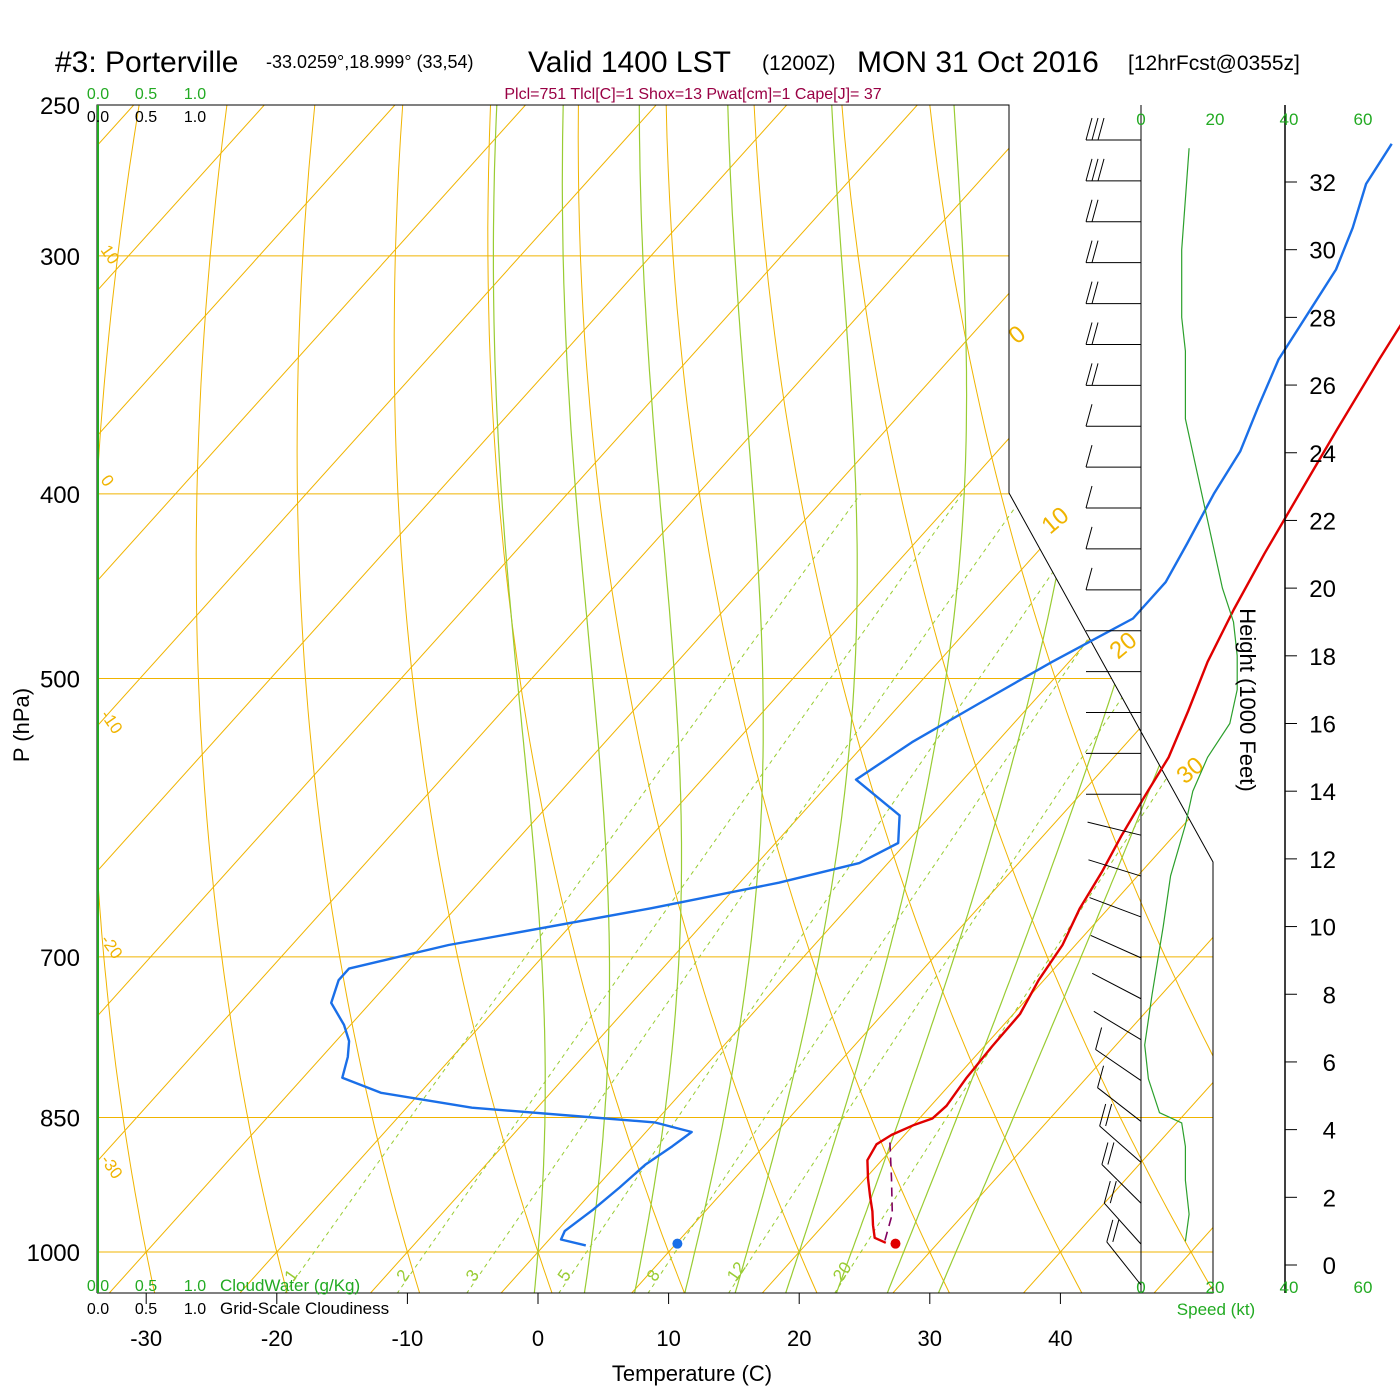 The image size is (1400, 1400). I want to click on speed-tick-label-top: 0, so click(1140, 119).